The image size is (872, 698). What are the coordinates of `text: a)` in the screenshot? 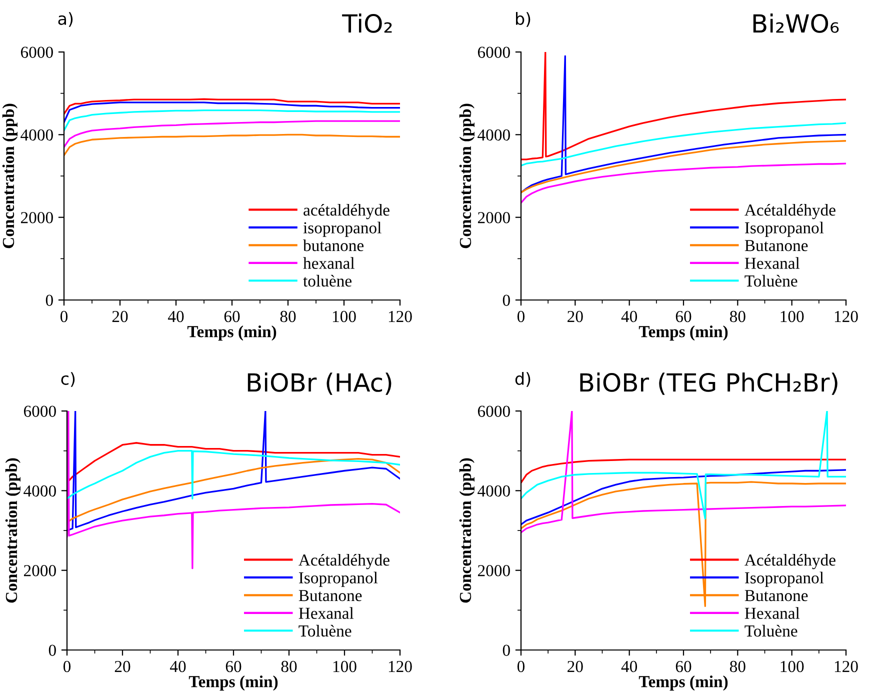 It's located at (65, 19).